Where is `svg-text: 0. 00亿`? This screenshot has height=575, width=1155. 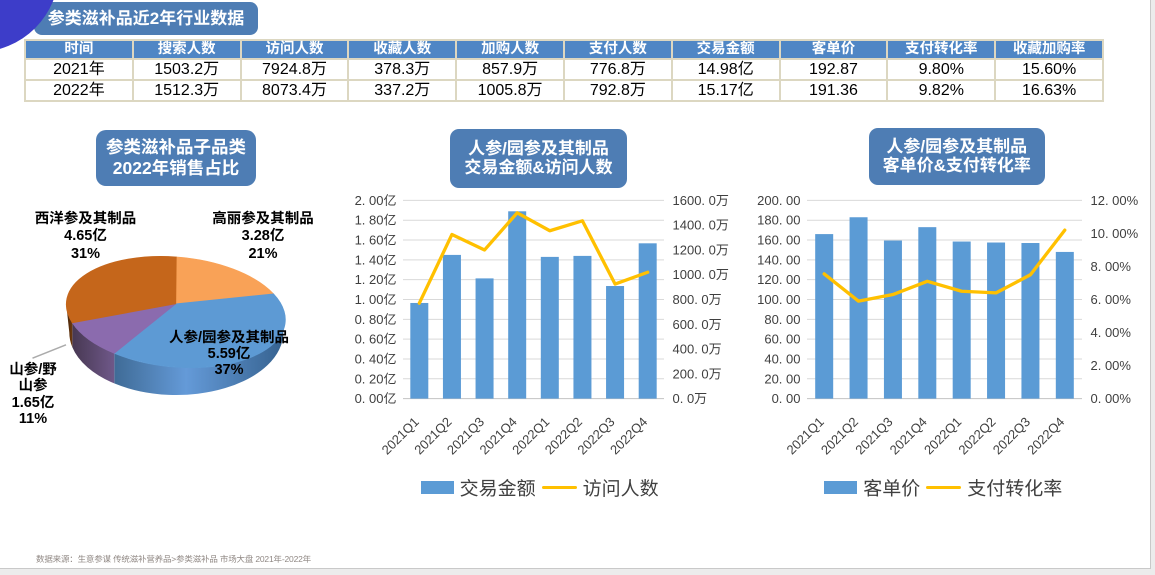 svg-text: 0. 00亿 is located at coordinates (376, 398).